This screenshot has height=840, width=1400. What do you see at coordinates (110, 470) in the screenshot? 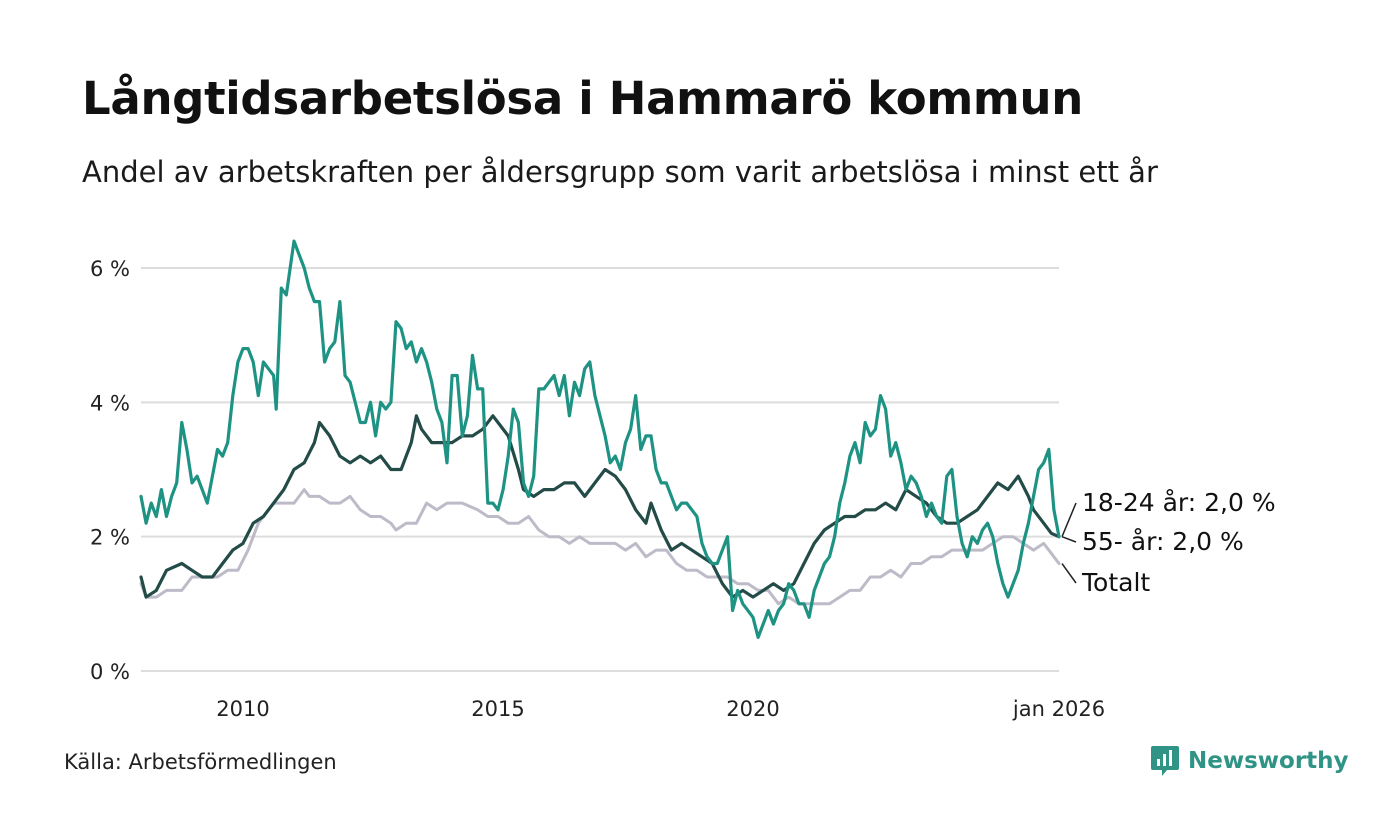
I see `y-axis-ticks: 0 % 2 % 4 % 6 %` at bounding box center [110, 470].